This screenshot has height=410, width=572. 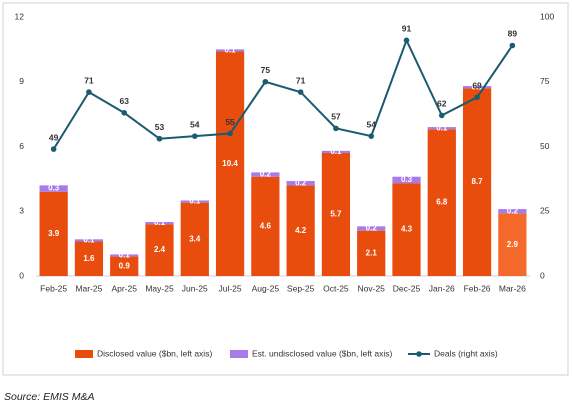 I want to click on bar-value-label: 3.9, so click(x=54, y=233).